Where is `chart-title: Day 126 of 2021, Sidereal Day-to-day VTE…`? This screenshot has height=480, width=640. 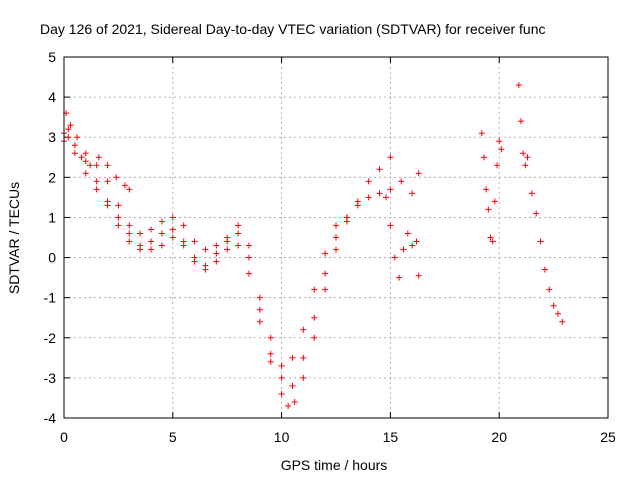
chart-title: Day 126 of 2021, Sidereal Day-to-day VTE… is located at coordinates (293, 29).